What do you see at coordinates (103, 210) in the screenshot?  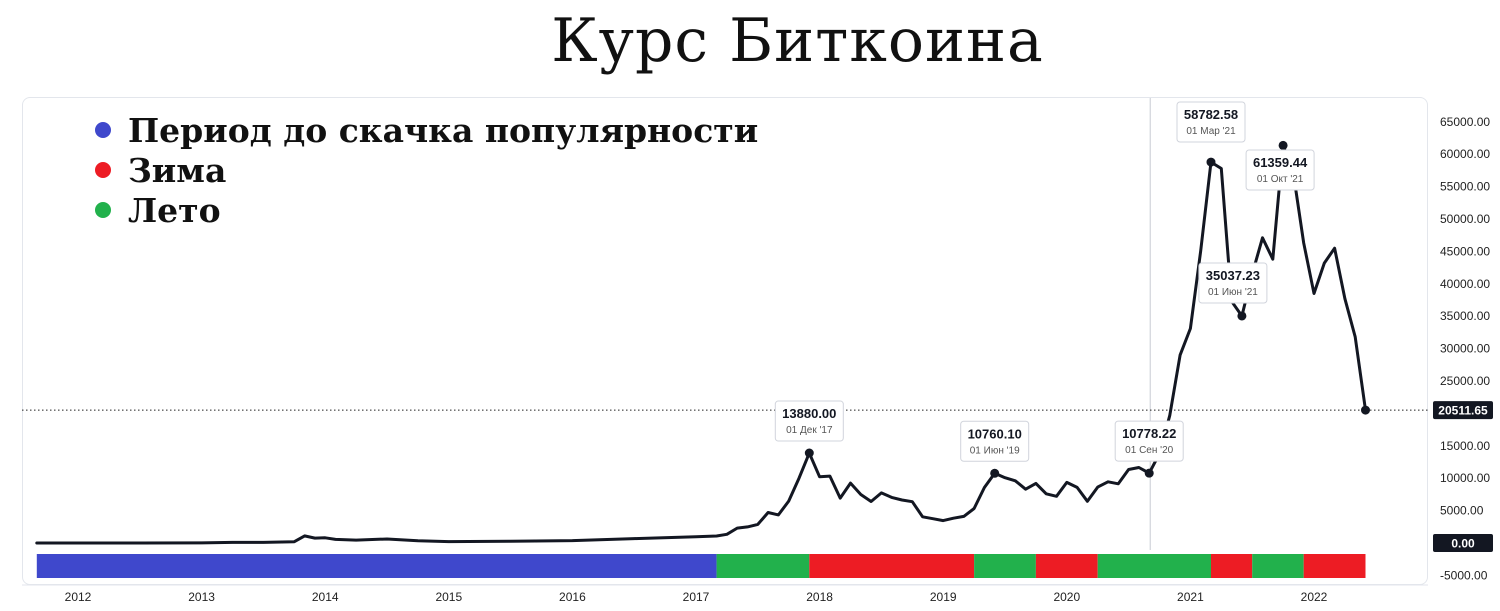 I see `legend-dot-summer` at bounding box center [103, 210].